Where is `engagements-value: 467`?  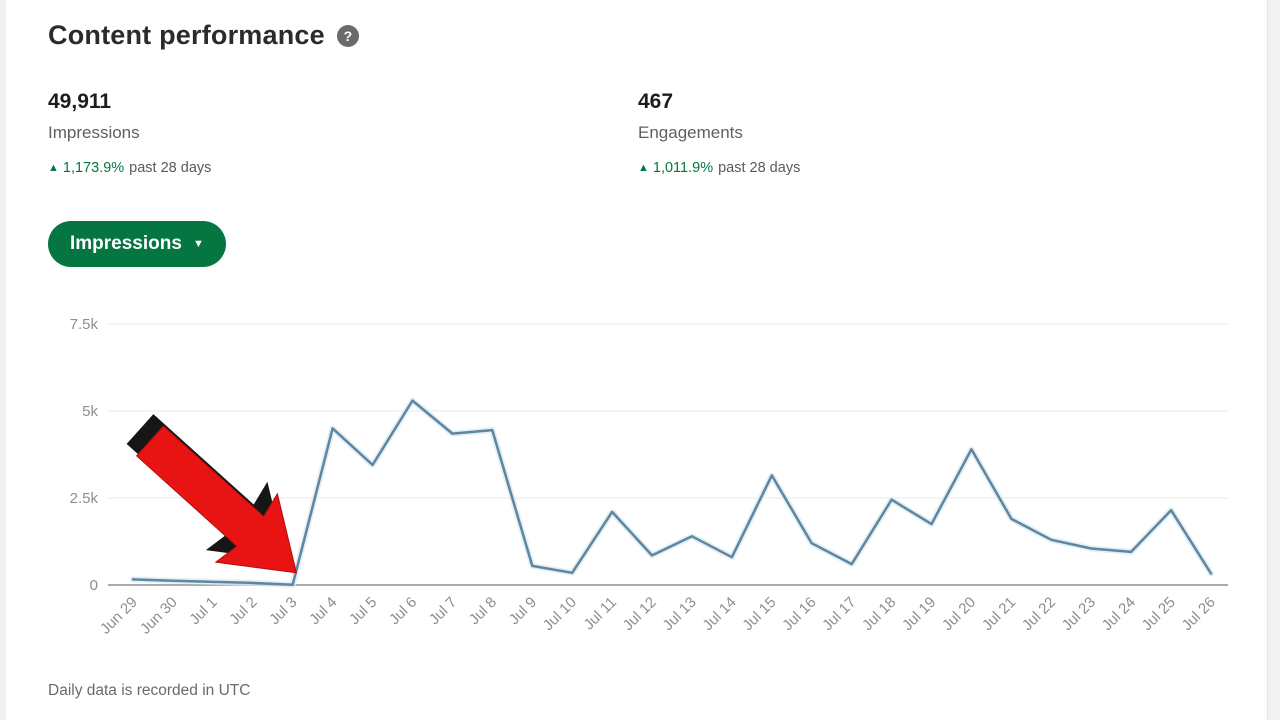
engagements-value: 467 is located at coordinates (656, 101).